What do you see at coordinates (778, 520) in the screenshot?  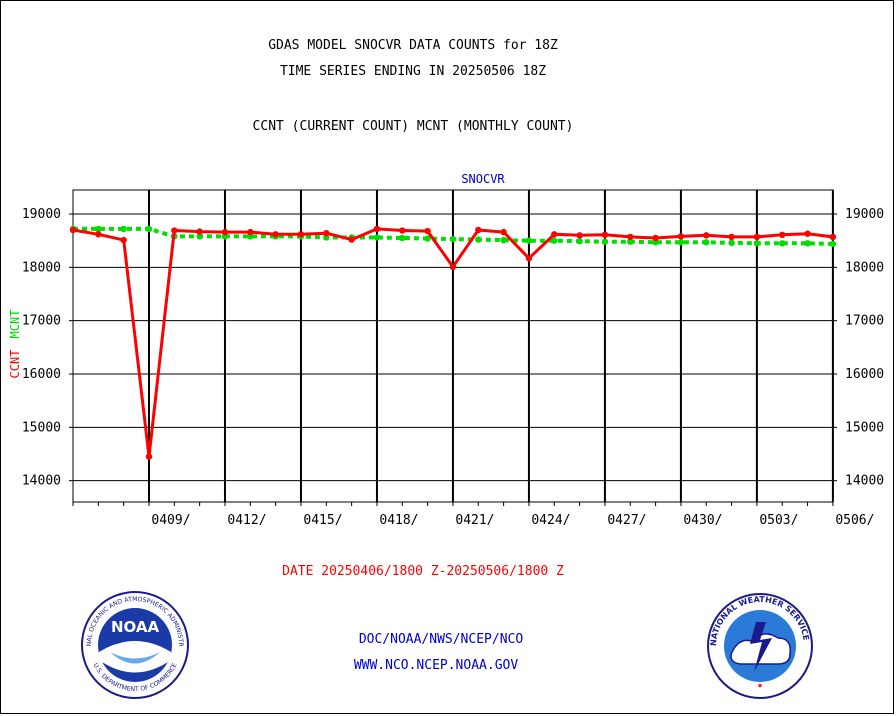 I see `x-tick-label: 0503/` at bounding box center [778, 520].